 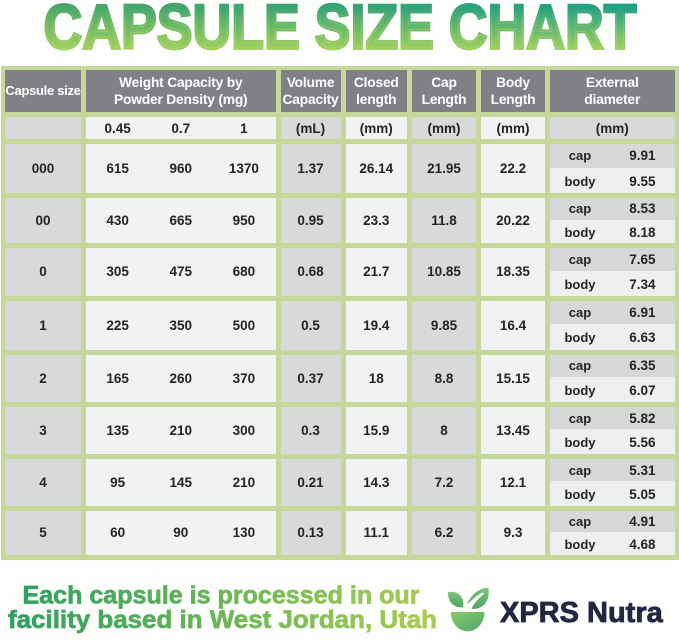 I want to click on svg-text:Each capsule is processed in o: Each capsule is processed in our, so click(x=221, y=596).